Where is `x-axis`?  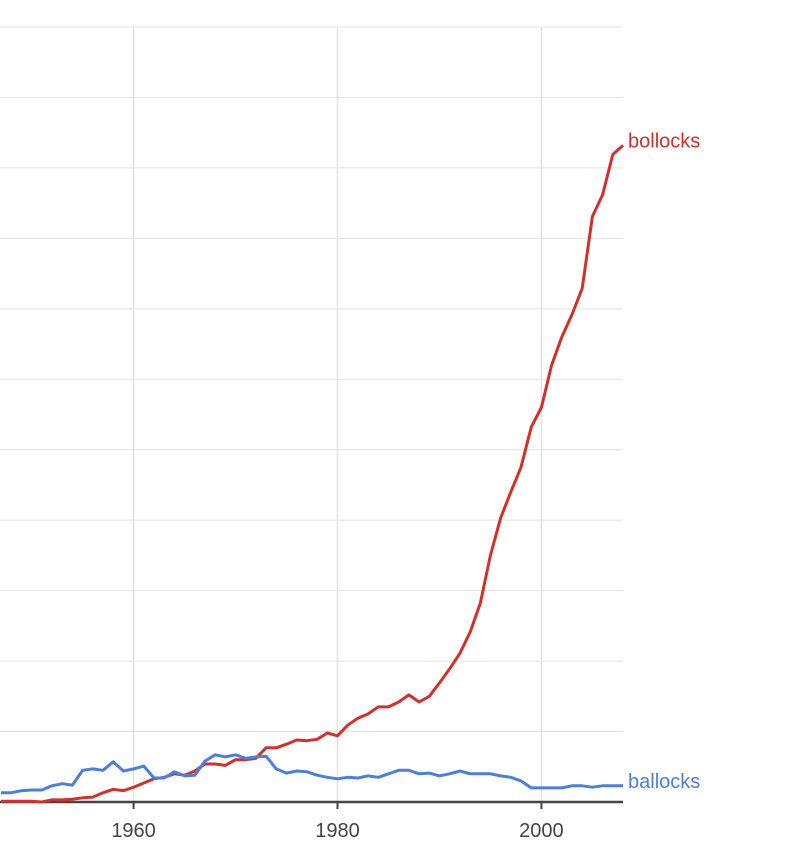 x-axis is located at coordinates (311, 804).